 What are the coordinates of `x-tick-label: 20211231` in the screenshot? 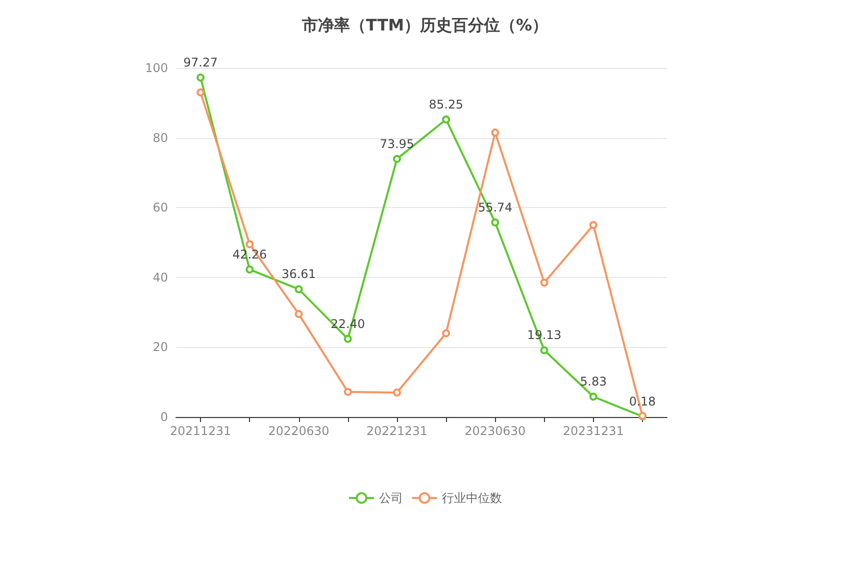 It's located at (201, 431).